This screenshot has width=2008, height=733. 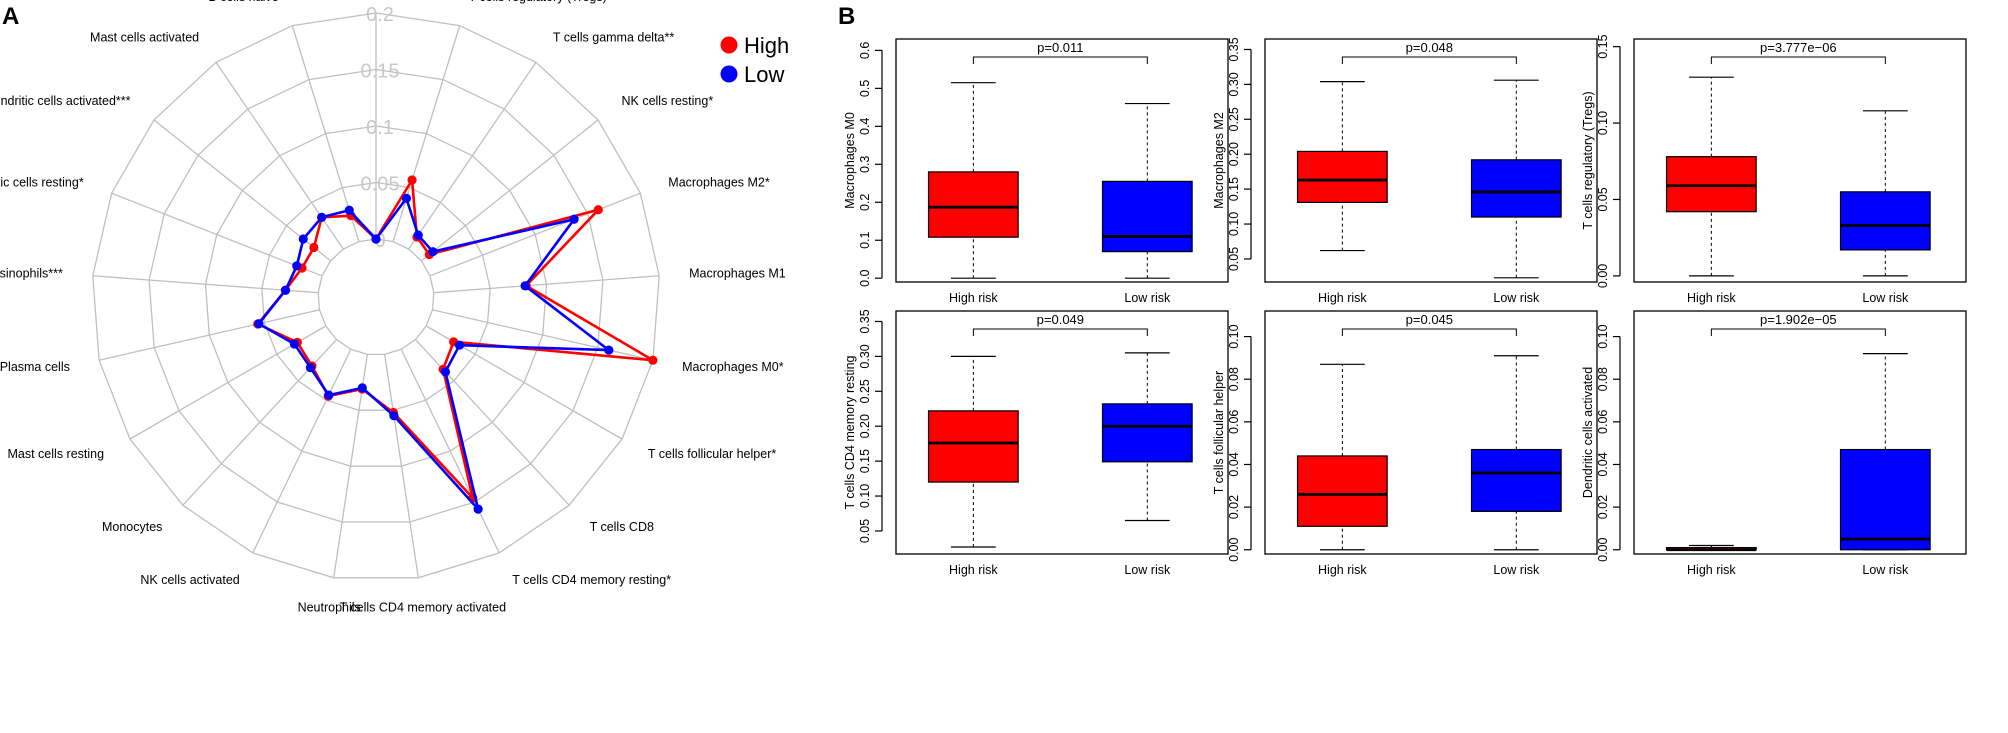 What do you see at coordinates (754, 60) in the screenshot?
I see `legend: High Low` at bounding box center [754, 60].